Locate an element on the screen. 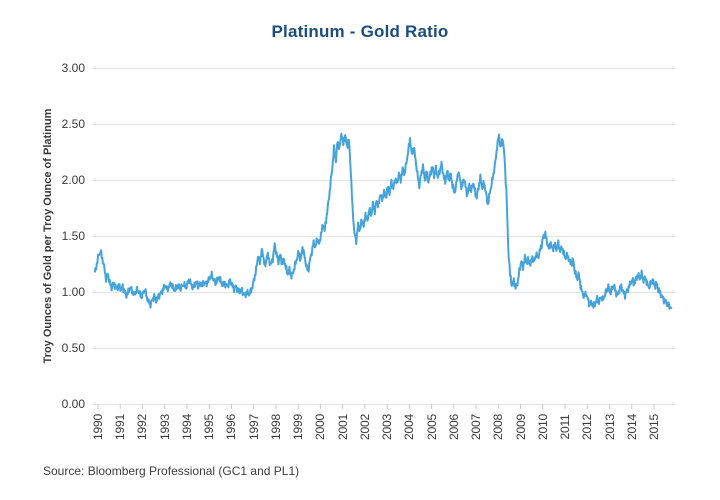  y-tick-label: 2.00 is located at coordinates (73, 180).